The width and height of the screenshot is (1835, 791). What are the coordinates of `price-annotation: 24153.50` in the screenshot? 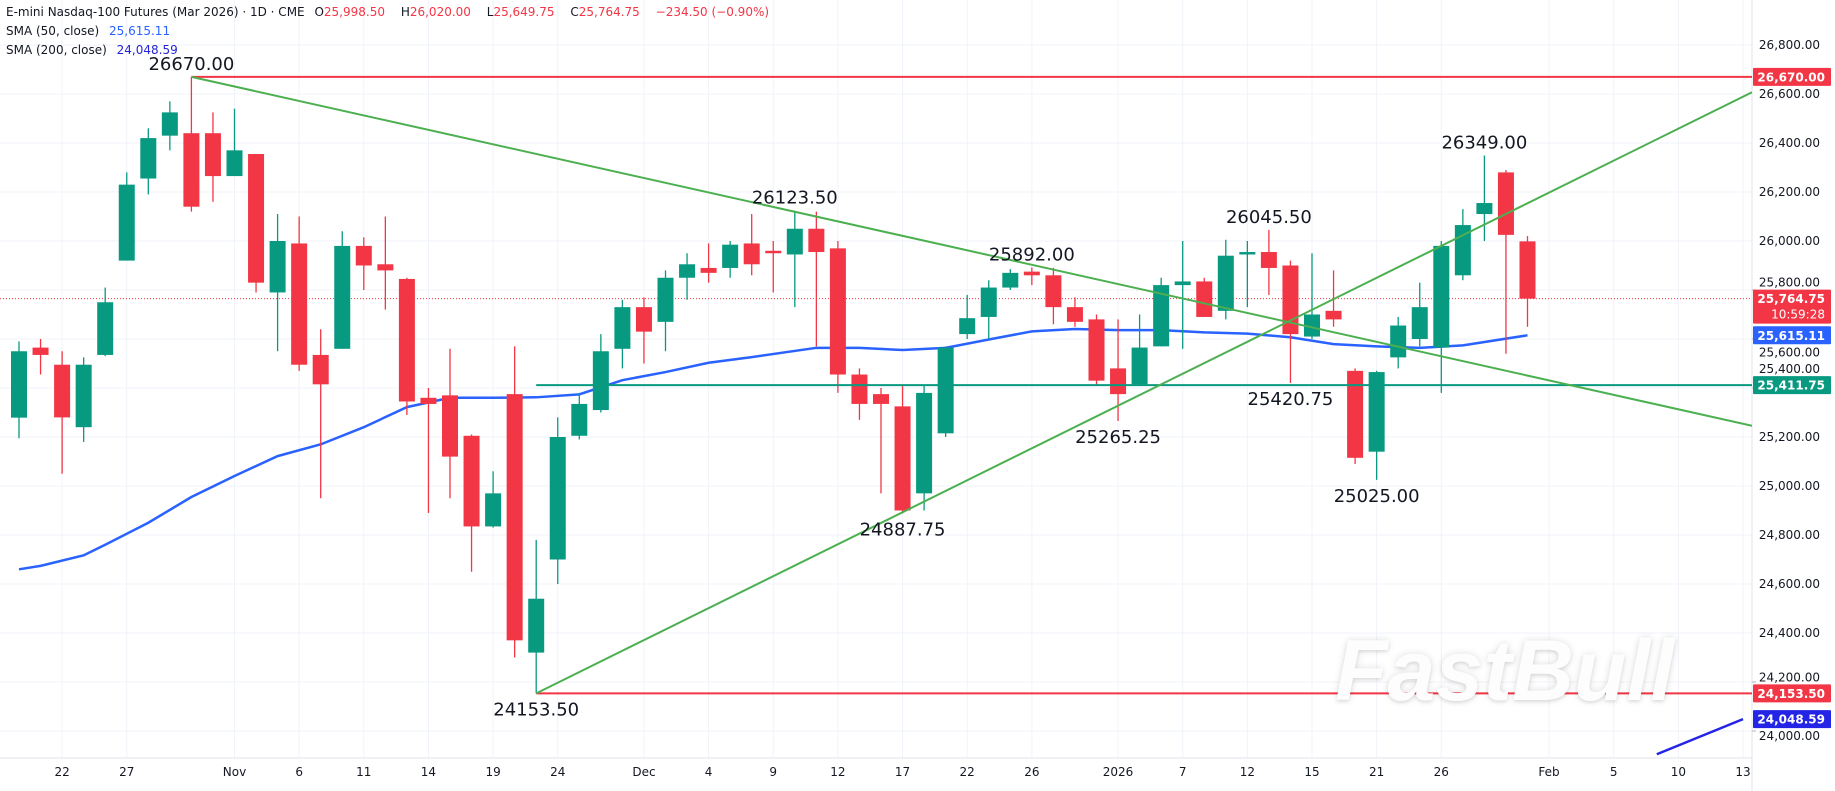 It's located at (536, 709).